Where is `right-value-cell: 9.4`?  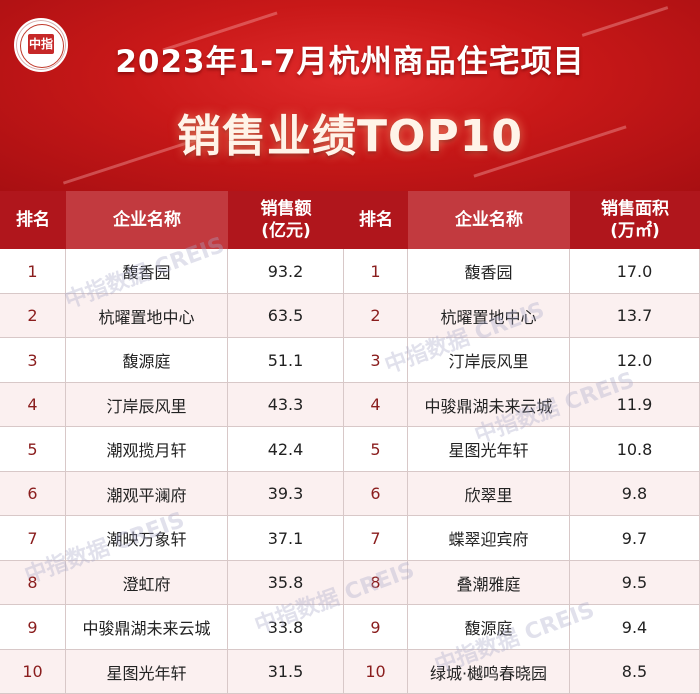 right-value-cell: 9.4 is located at coordinates (635, 627).